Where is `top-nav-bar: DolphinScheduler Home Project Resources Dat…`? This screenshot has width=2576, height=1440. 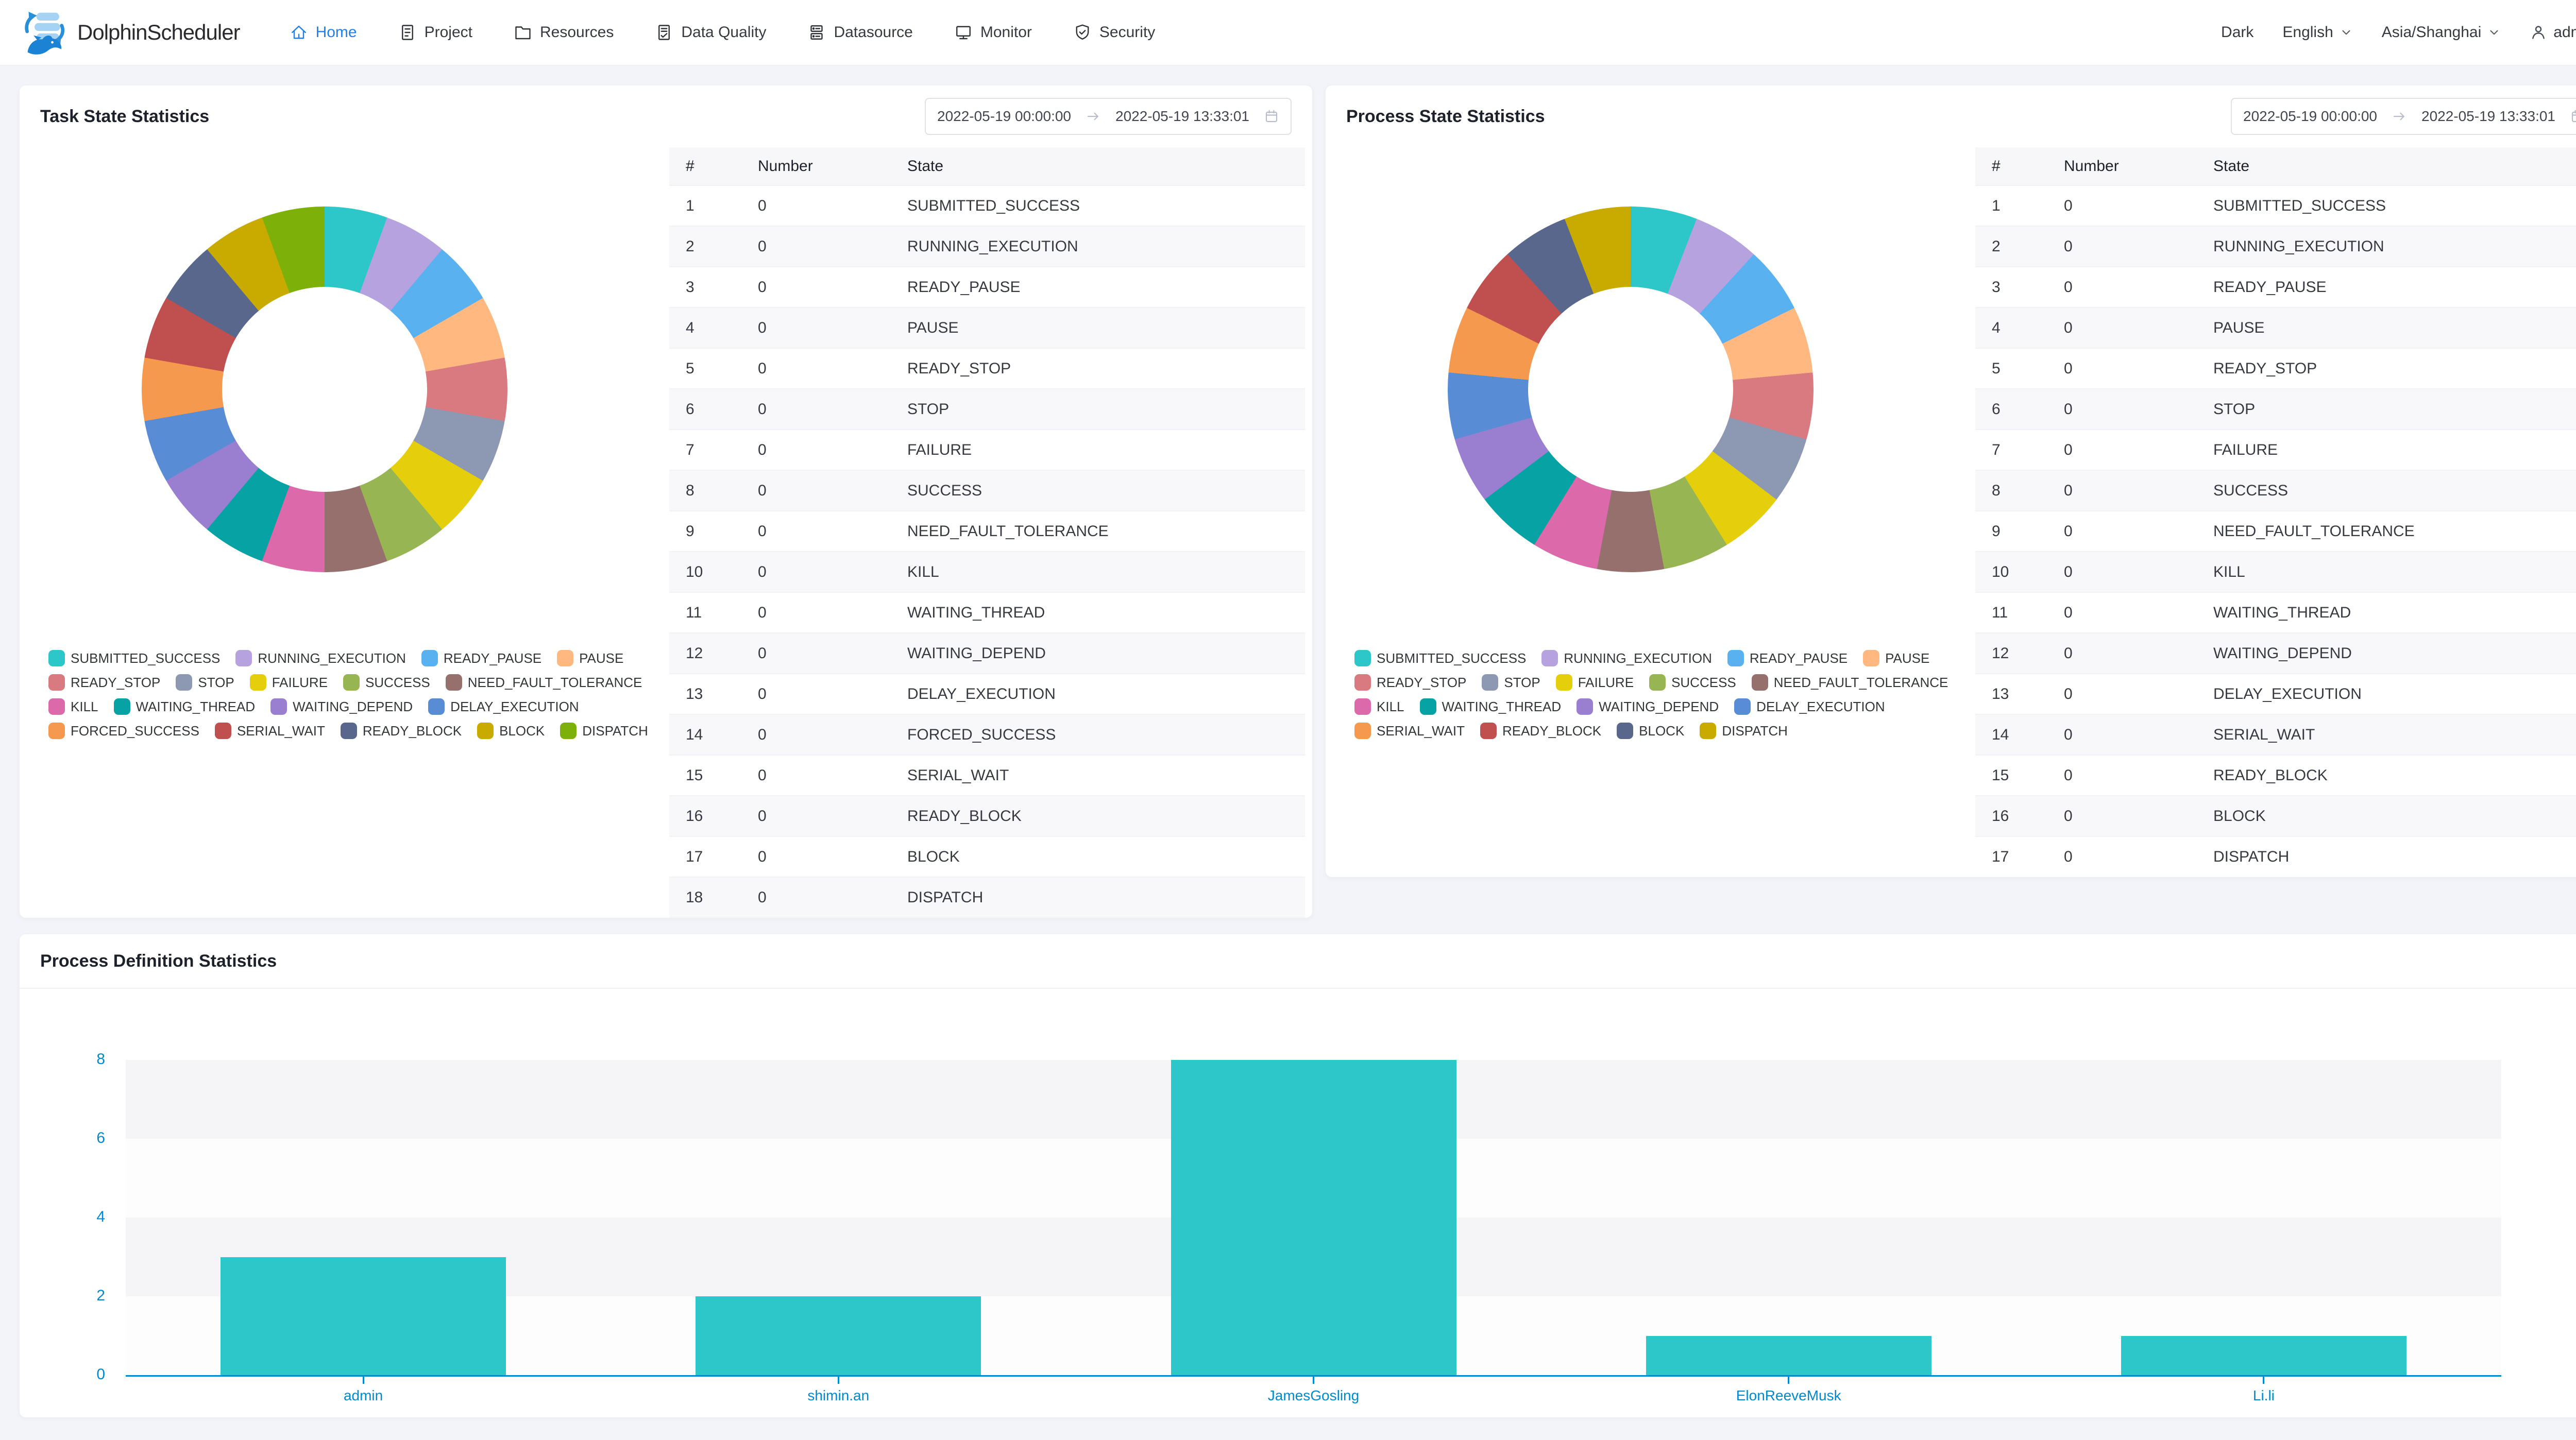
top-nav-bar: DolphinScheduler Home Project Resources Dat… is located at coordinates (1288, 33).